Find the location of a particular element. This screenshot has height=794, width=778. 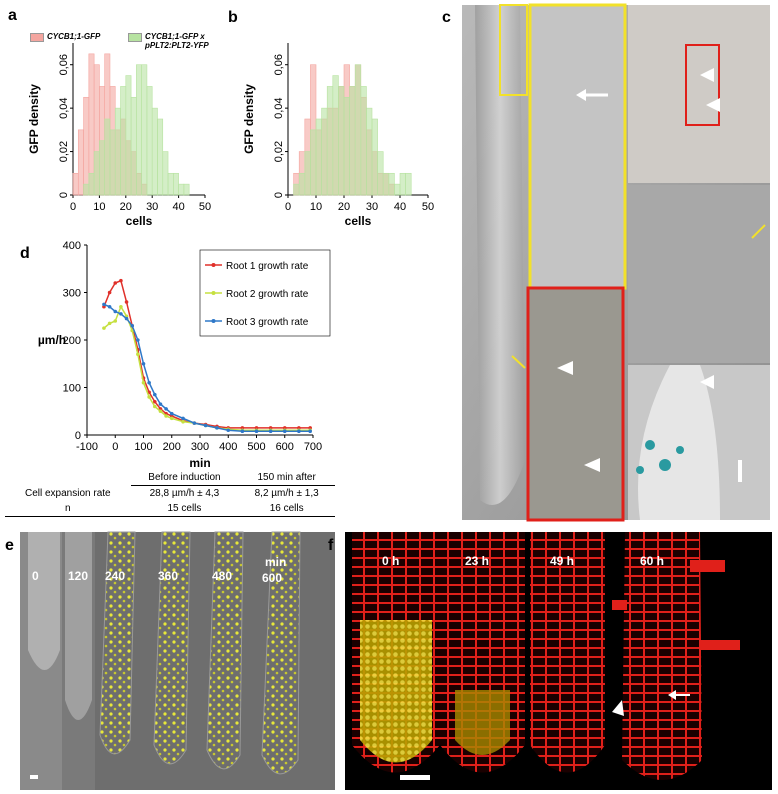

time-label: 60 h is located at coordinates (652, 561).